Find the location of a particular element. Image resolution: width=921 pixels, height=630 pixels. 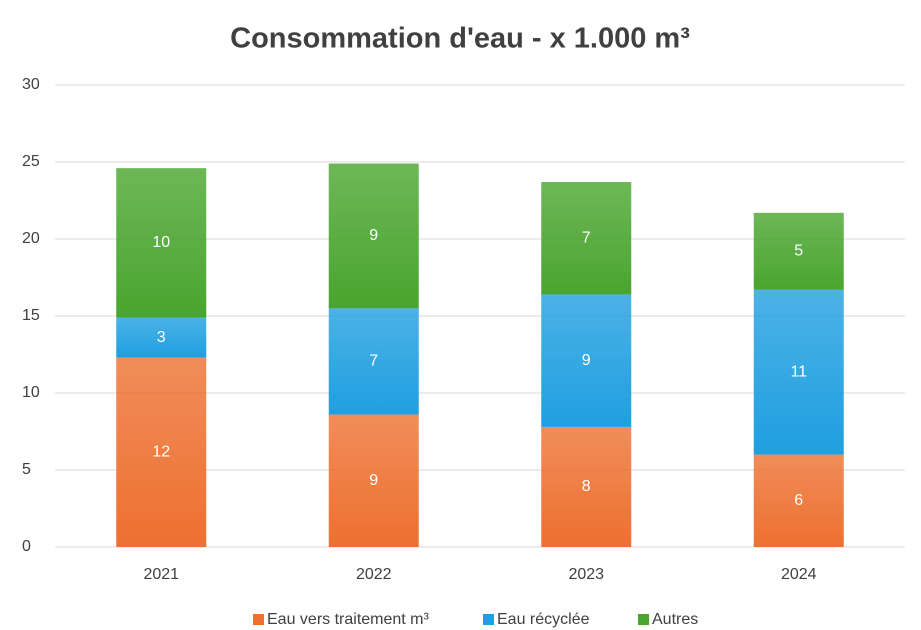

data-label: 5 is located at coordinates (798, 251).